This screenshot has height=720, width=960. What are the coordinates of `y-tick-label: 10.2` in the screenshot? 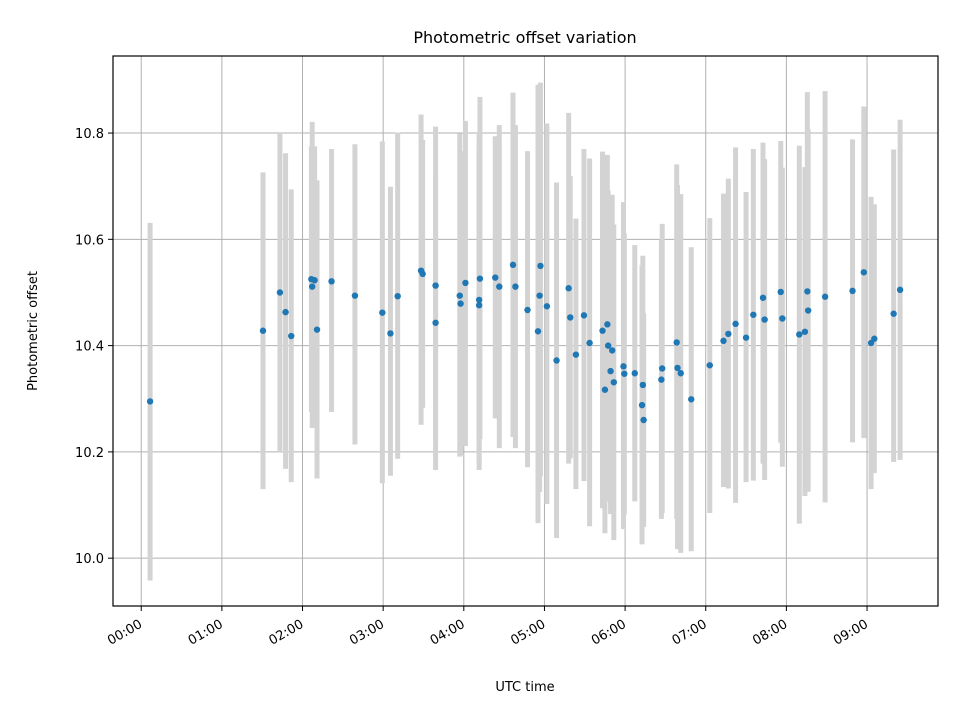 It's located at (89, 453).